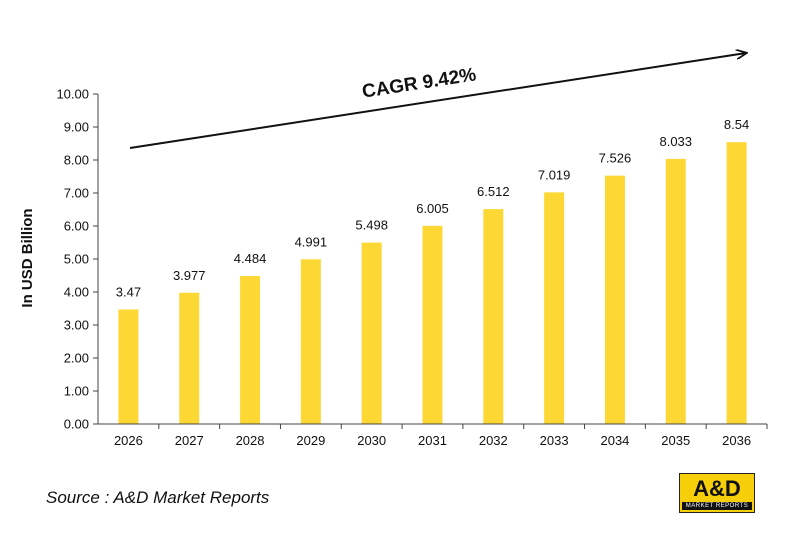  Describe the element at coordinates (736, 440) in the screenshot. I see `x-tick-label-2036: 2036` at that location.